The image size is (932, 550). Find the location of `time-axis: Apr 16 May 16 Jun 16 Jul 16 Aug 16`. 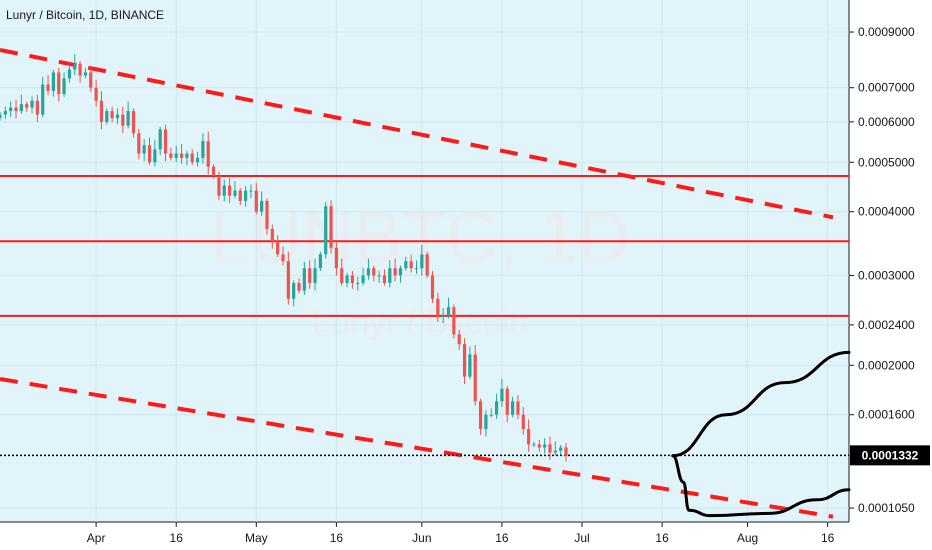

time-axis: Apr 16 May 16 Jun 16 Jul 16 Aug 16 is located at coordinates (461, 533).